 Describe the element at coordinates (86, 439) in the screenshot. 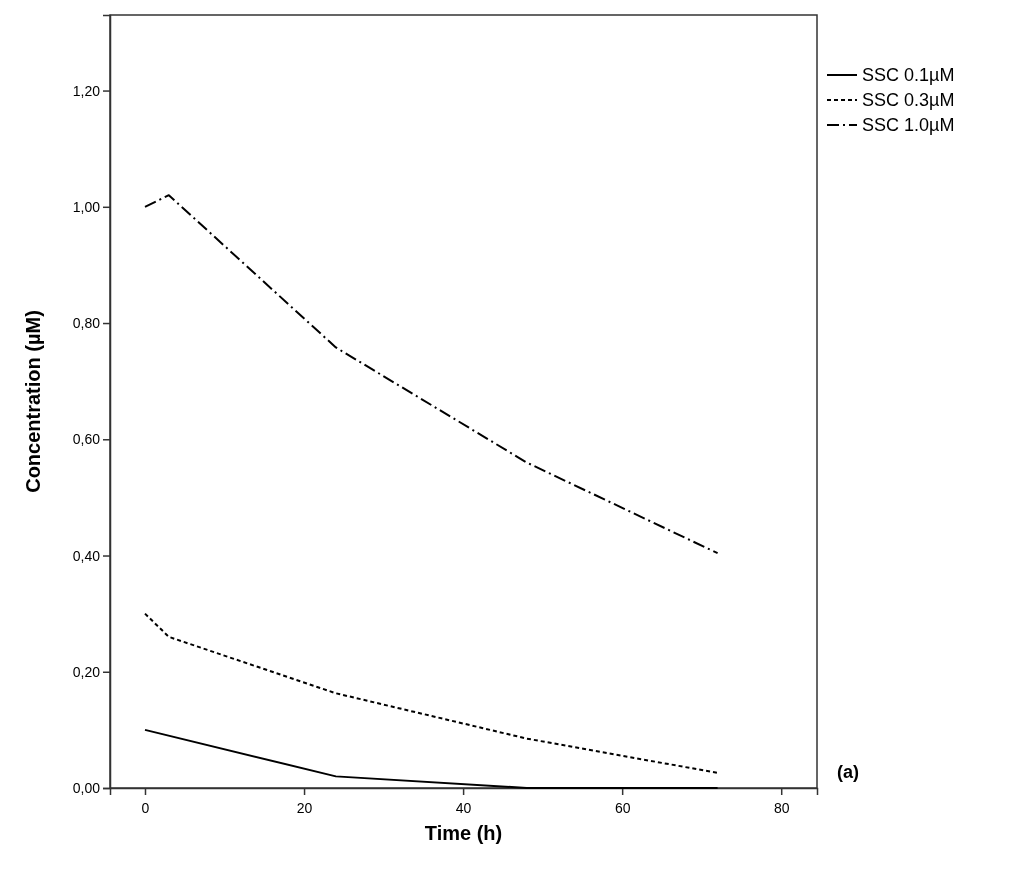

I see `y-tick-label: 0,60` at that location.